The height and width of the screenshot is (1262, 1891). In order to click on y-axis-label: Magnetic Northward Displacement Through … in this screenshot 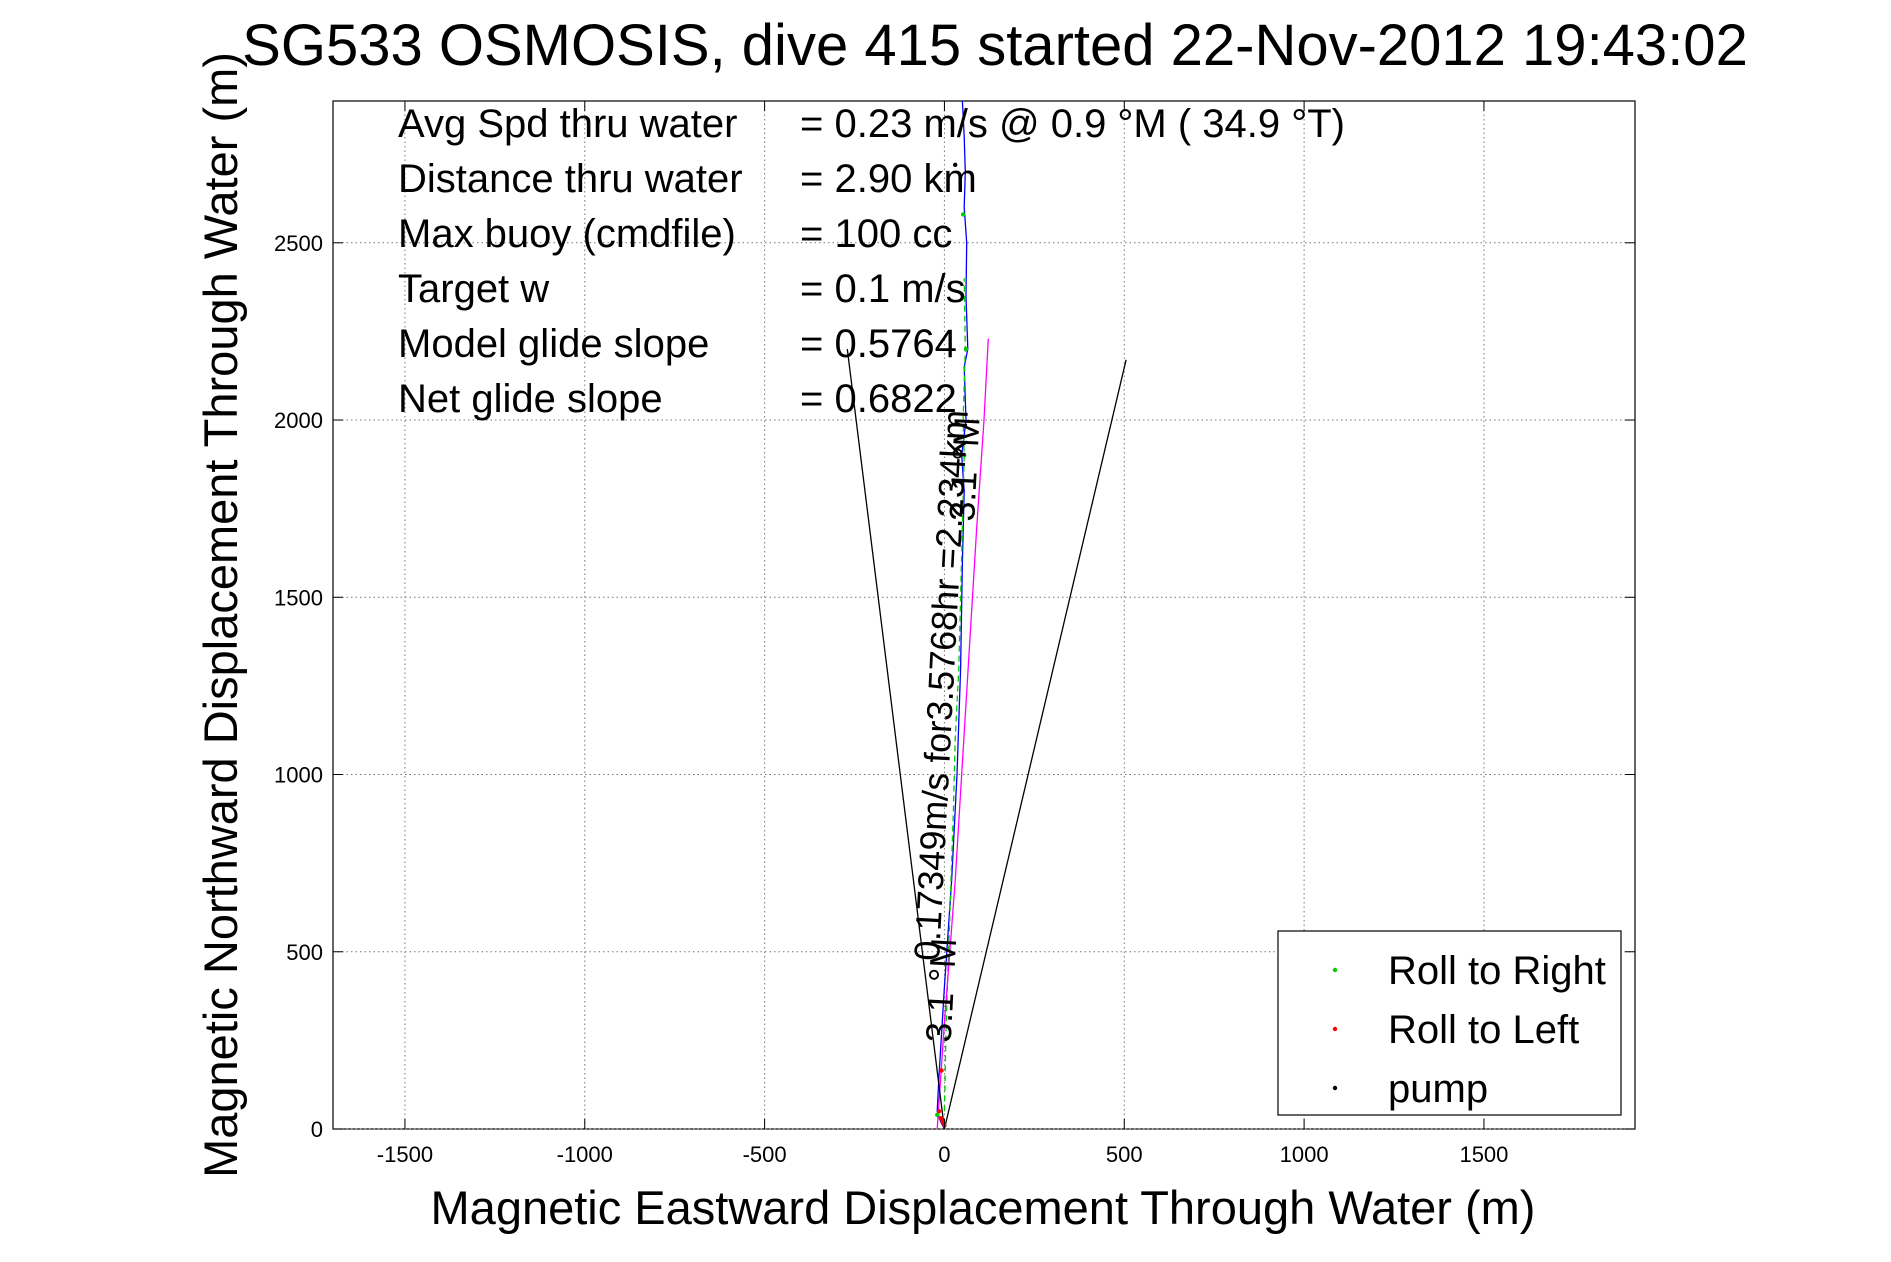, I will do `click(220, 615)`.